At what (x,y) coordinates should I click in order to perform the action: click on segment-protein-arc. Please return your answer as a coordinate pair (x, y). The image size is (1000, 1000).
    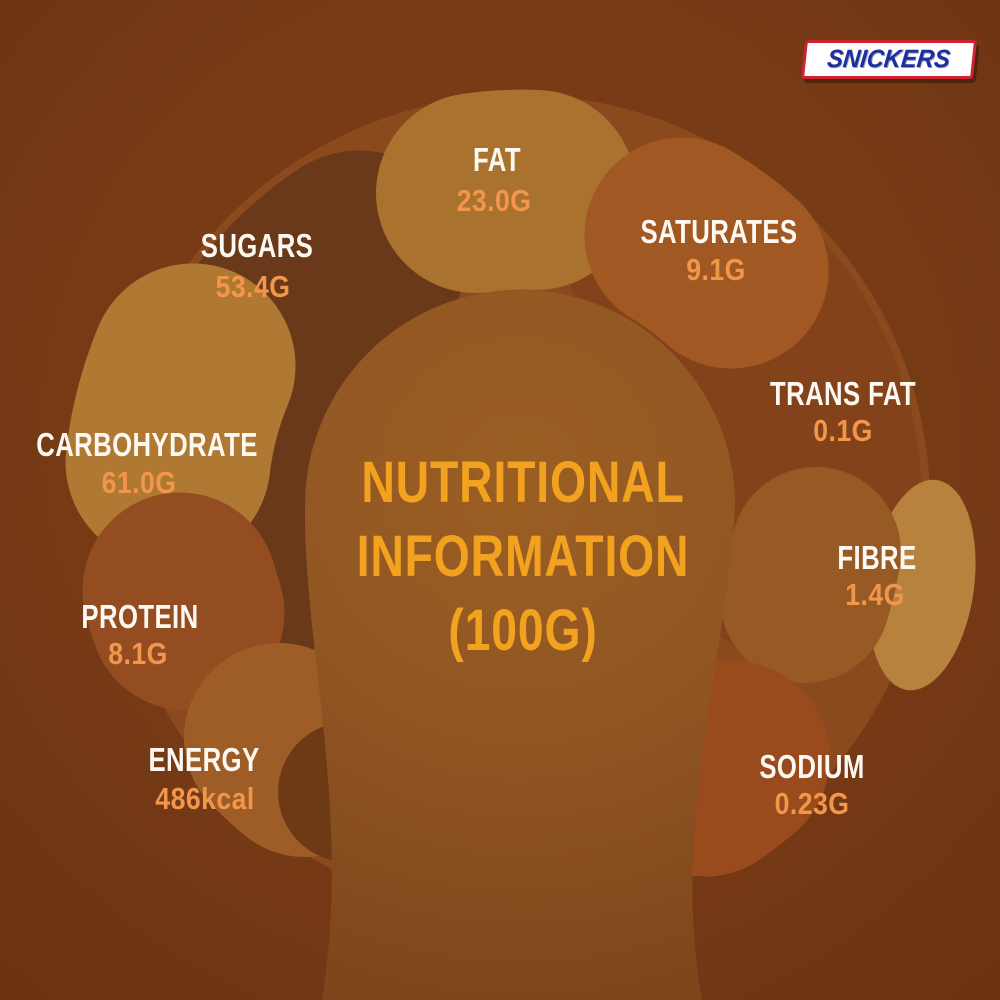
    Looking at the image, I should click on (183, 601).